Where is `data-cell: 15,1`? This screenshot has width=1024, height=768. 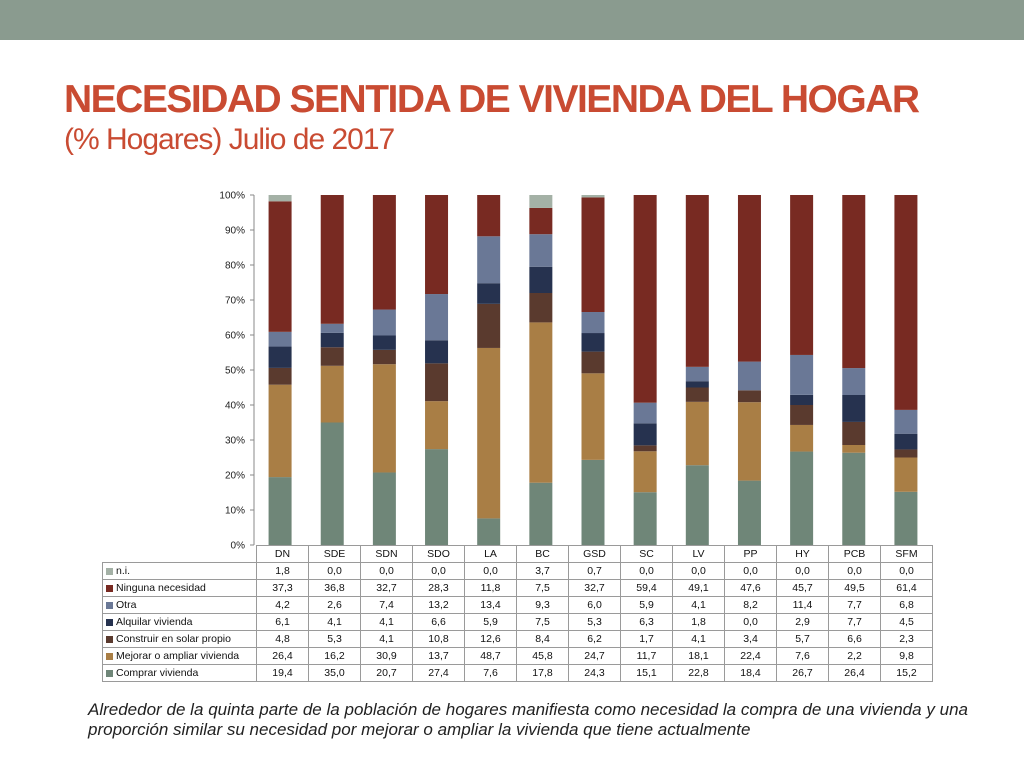 data-cell: 15,1 is located at coordinates (646, 673).